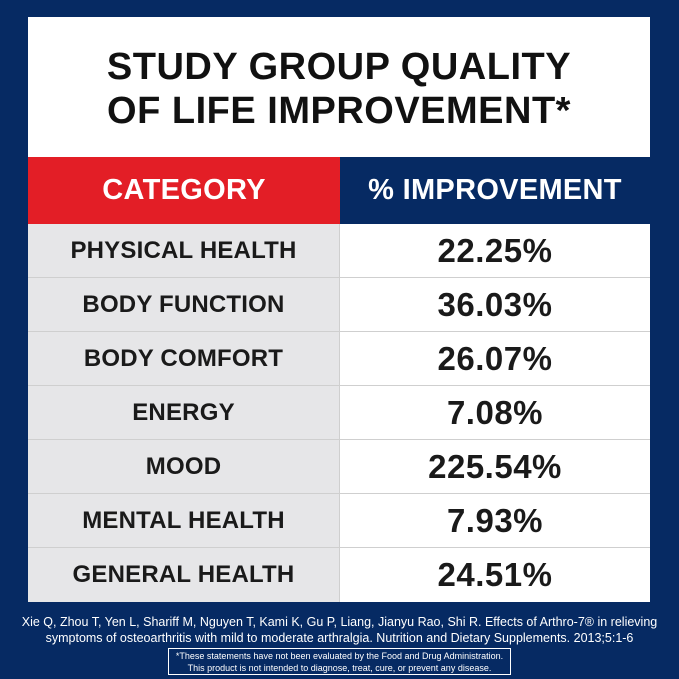  Describe the element at coordinates (495, 575) in the screenshot. I see `row-value: 24.51%` at that location.